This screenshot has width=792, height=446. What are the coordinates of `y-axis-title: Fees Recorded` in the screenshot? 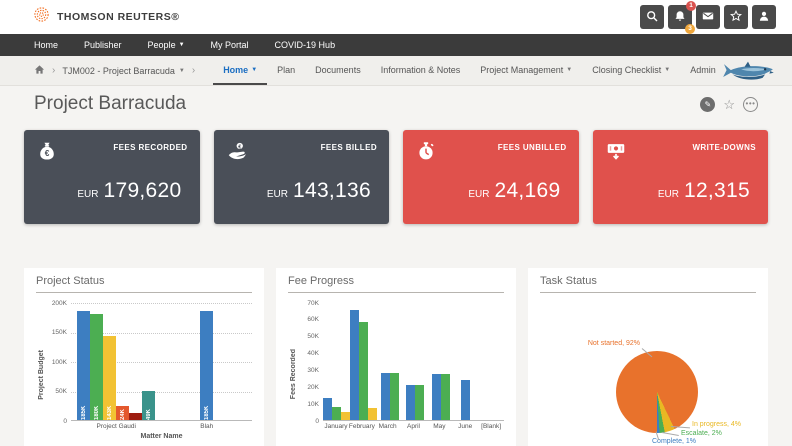 It's located at (293, 374).